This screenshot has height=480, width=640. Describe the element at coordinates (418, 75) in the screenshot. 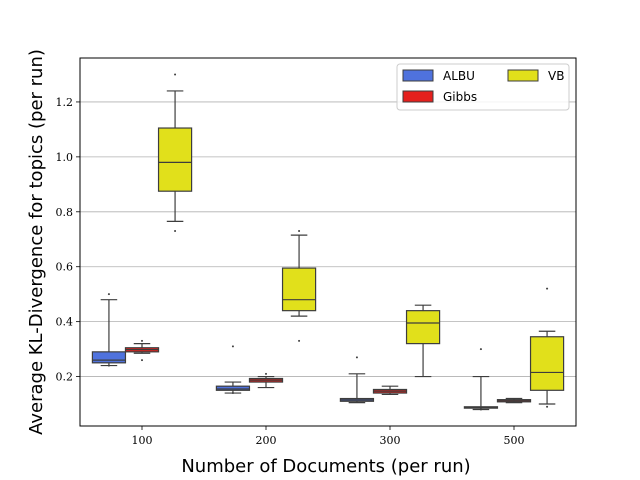

I see `legend-swatch-albu` at that location.